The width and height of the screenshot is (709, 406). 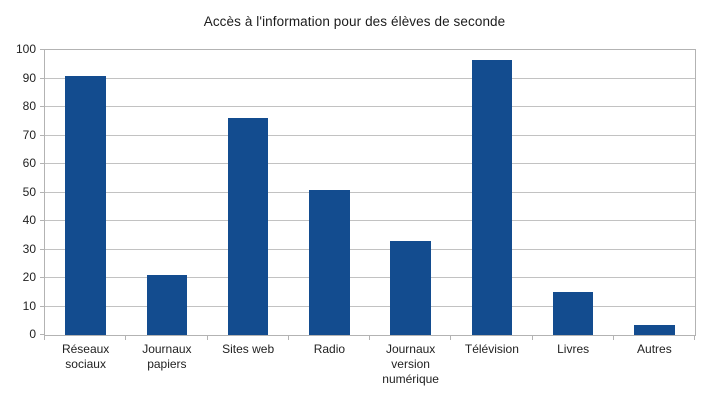 What do you see at coordinates (654, 330) in the screenshot?
I see `bar-autres` at bounding box center [654, 330].